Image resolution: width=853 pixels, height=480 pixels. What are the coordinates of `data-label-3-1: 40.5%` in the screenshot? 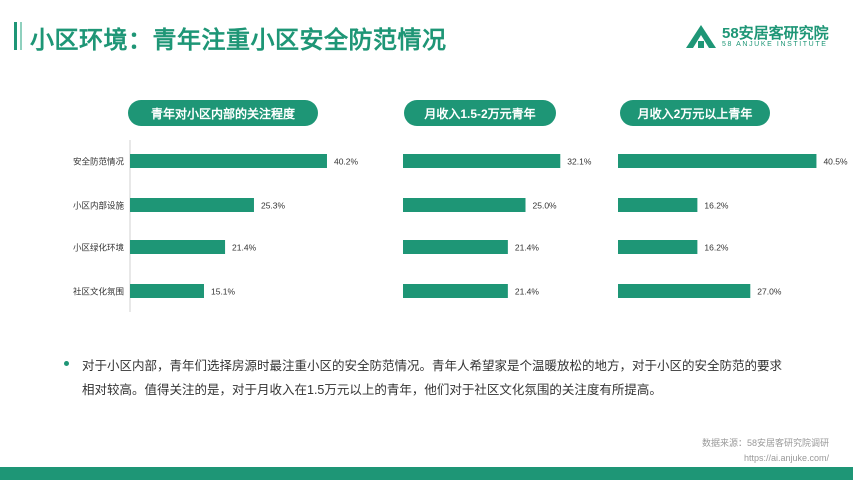 It's located at (835, 162).